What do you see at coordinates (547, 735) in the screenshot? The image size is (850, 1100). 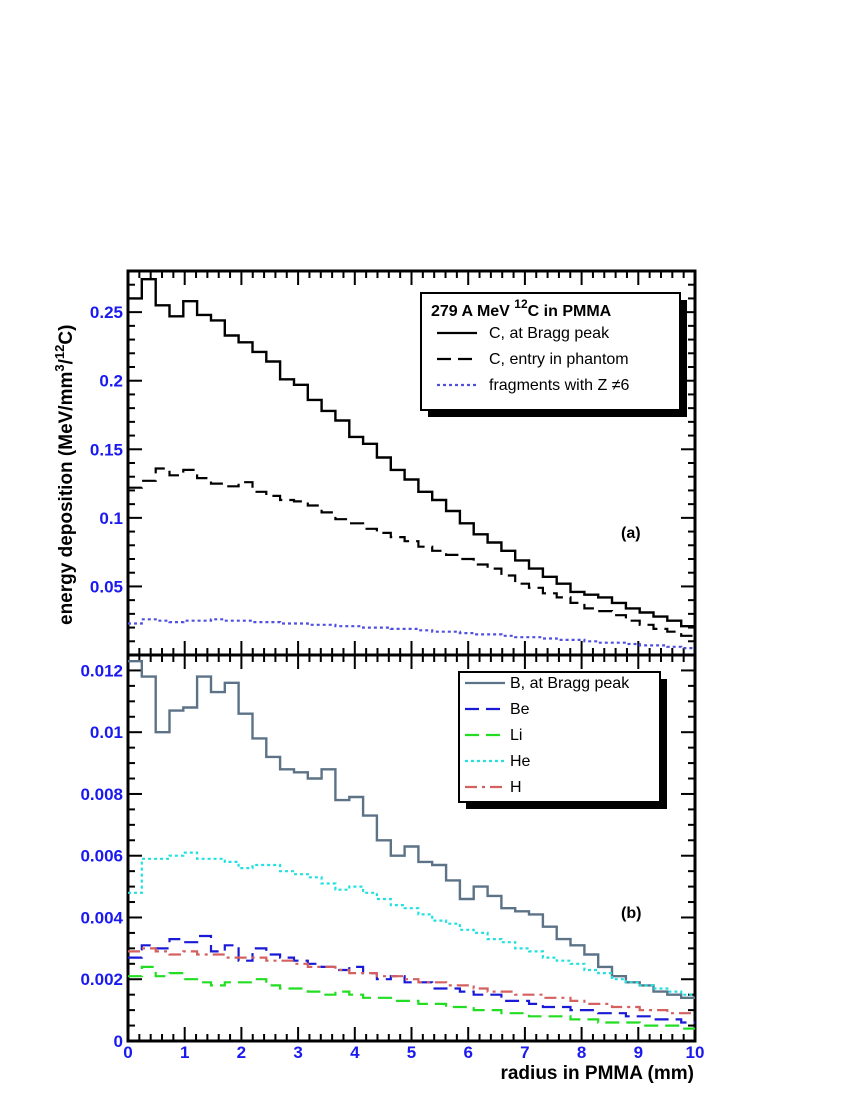 I see `legend-b-entries: B, at Bragg peak Be Li He H` at bounding box center [547, 735].